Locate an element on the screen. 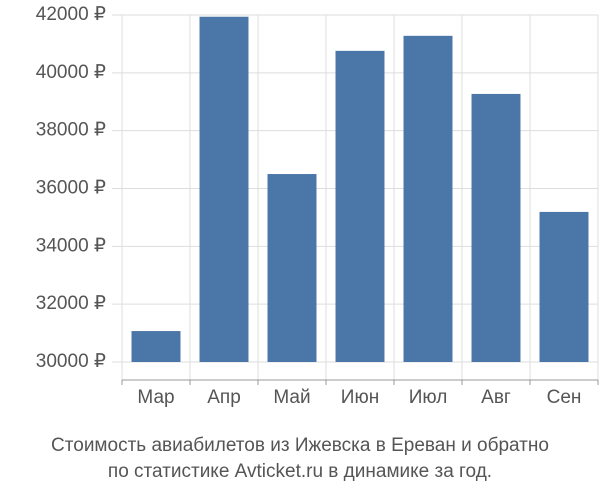 This screenshot has width=600, height=500. y-tick-label: 32000 ₽ is located at coordinates (71, 303).